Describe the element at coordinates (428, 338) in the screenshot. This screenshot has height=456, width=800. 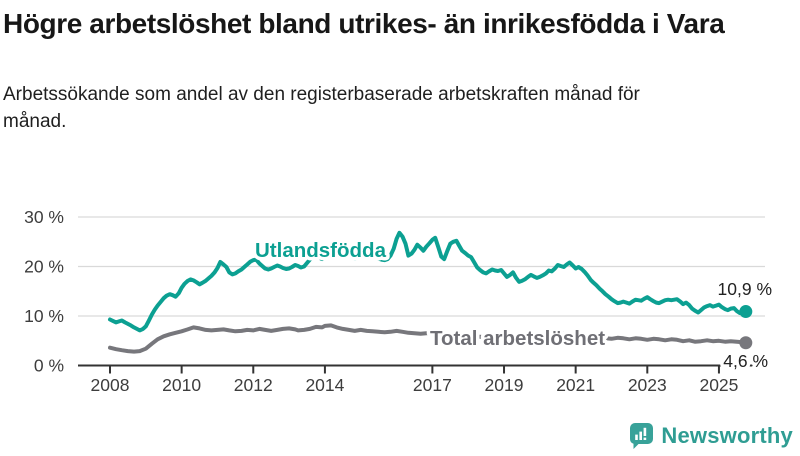
I see `series-line-total` at that location.